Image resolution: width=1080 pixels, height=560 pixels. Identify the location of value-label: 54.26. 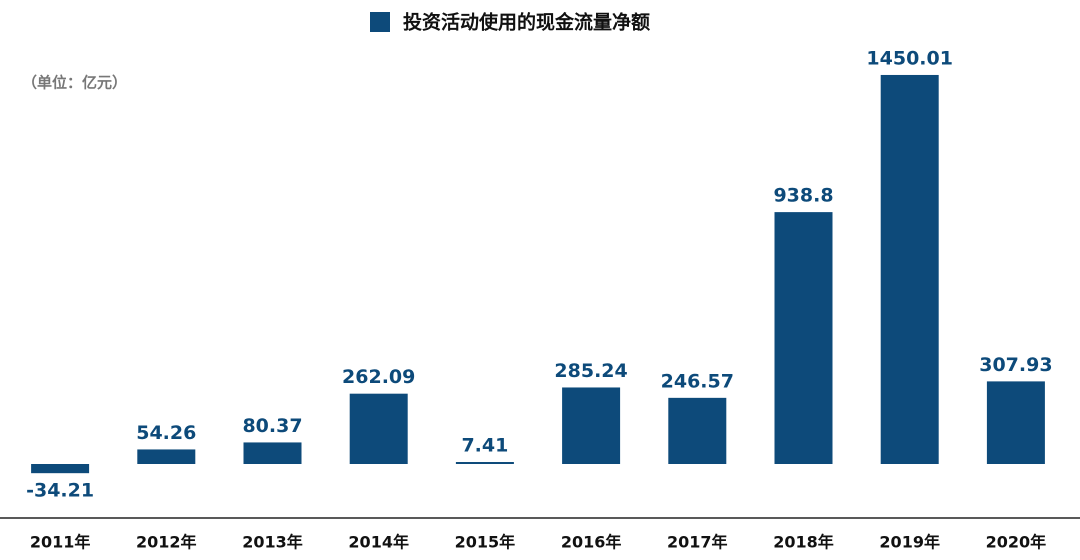
(166, 433).